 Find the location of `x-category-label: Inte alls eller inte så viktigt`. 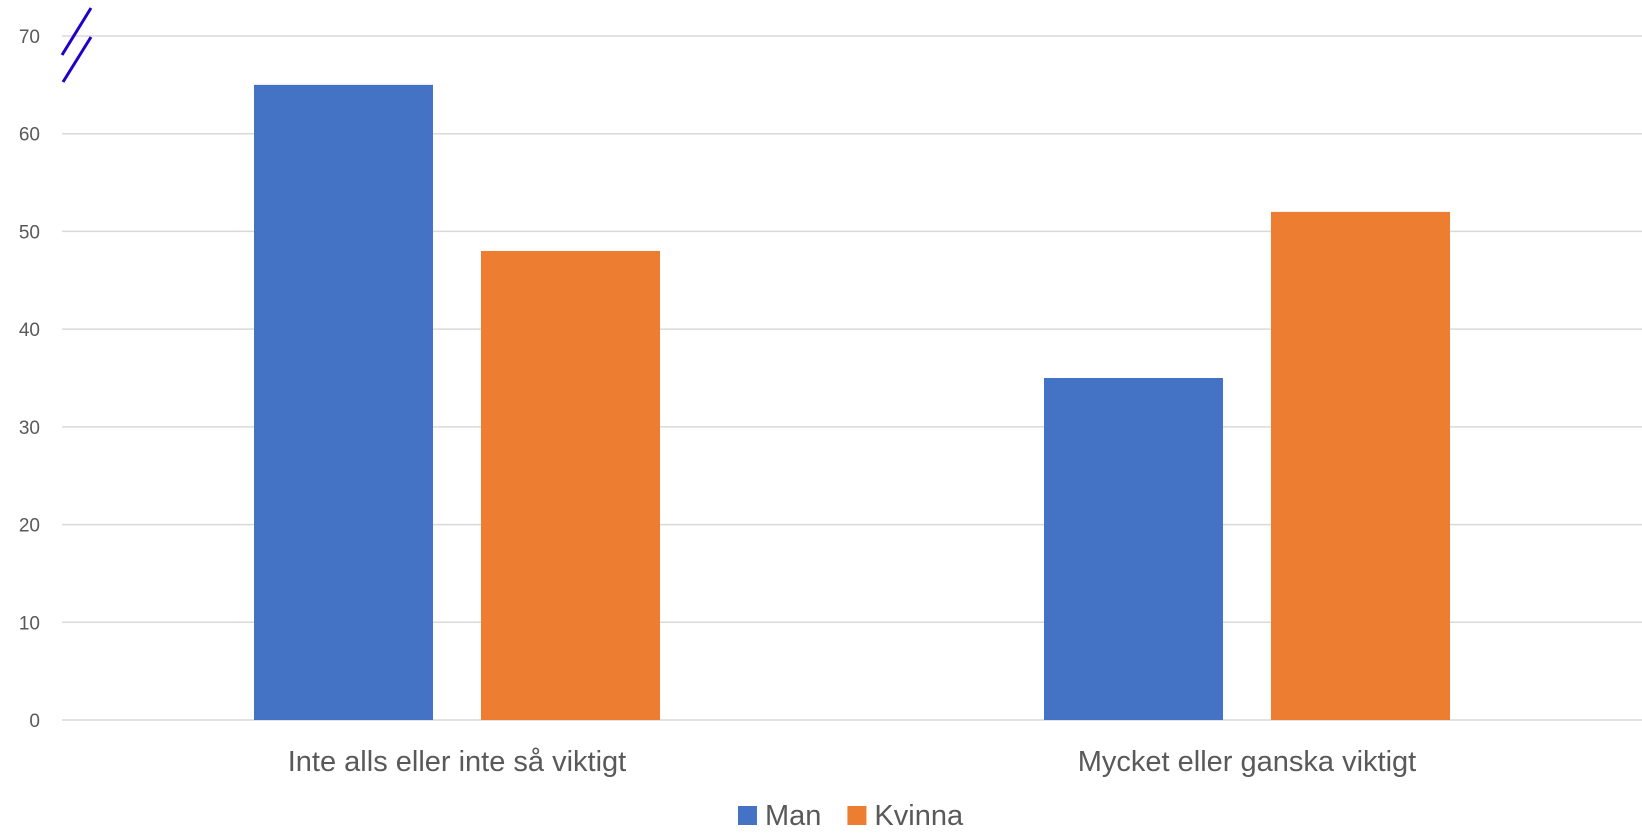

x-category-label: Inte alls eller inte så viktigt is located at coordinates (457, 762).